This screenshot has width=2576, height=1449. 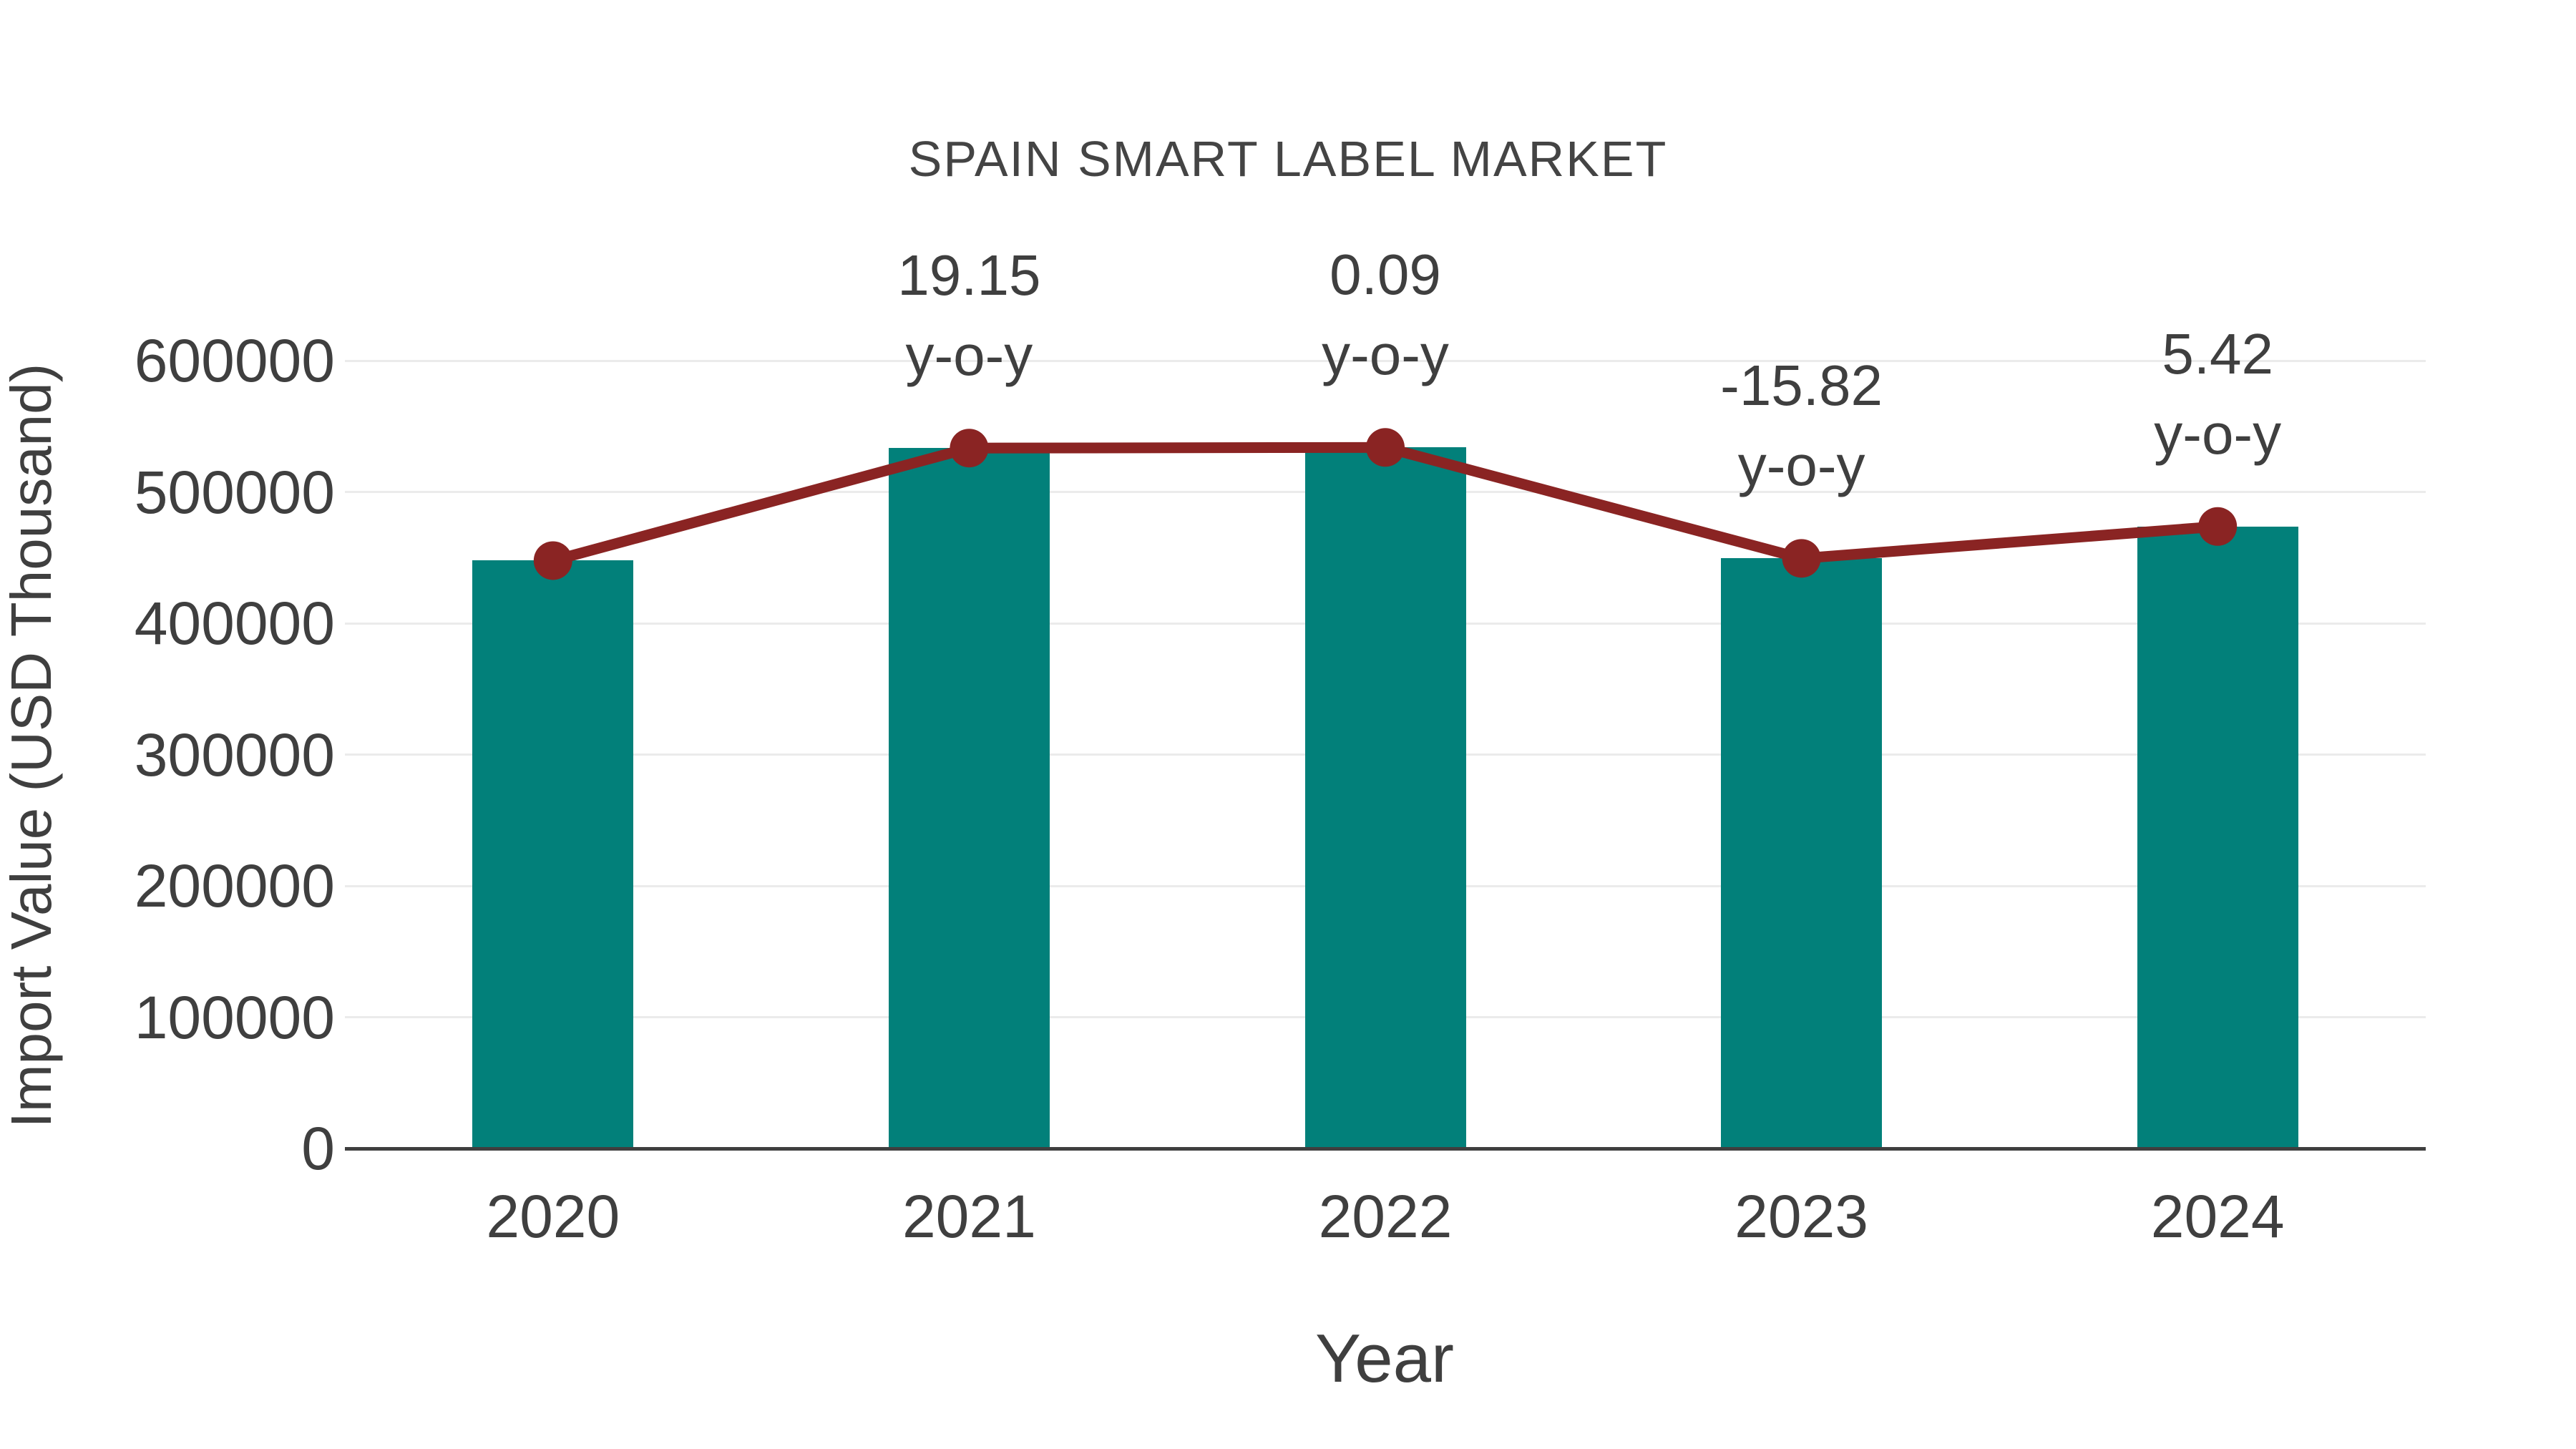 I want to click on line-marker-2021, so click(x=969, y=448).